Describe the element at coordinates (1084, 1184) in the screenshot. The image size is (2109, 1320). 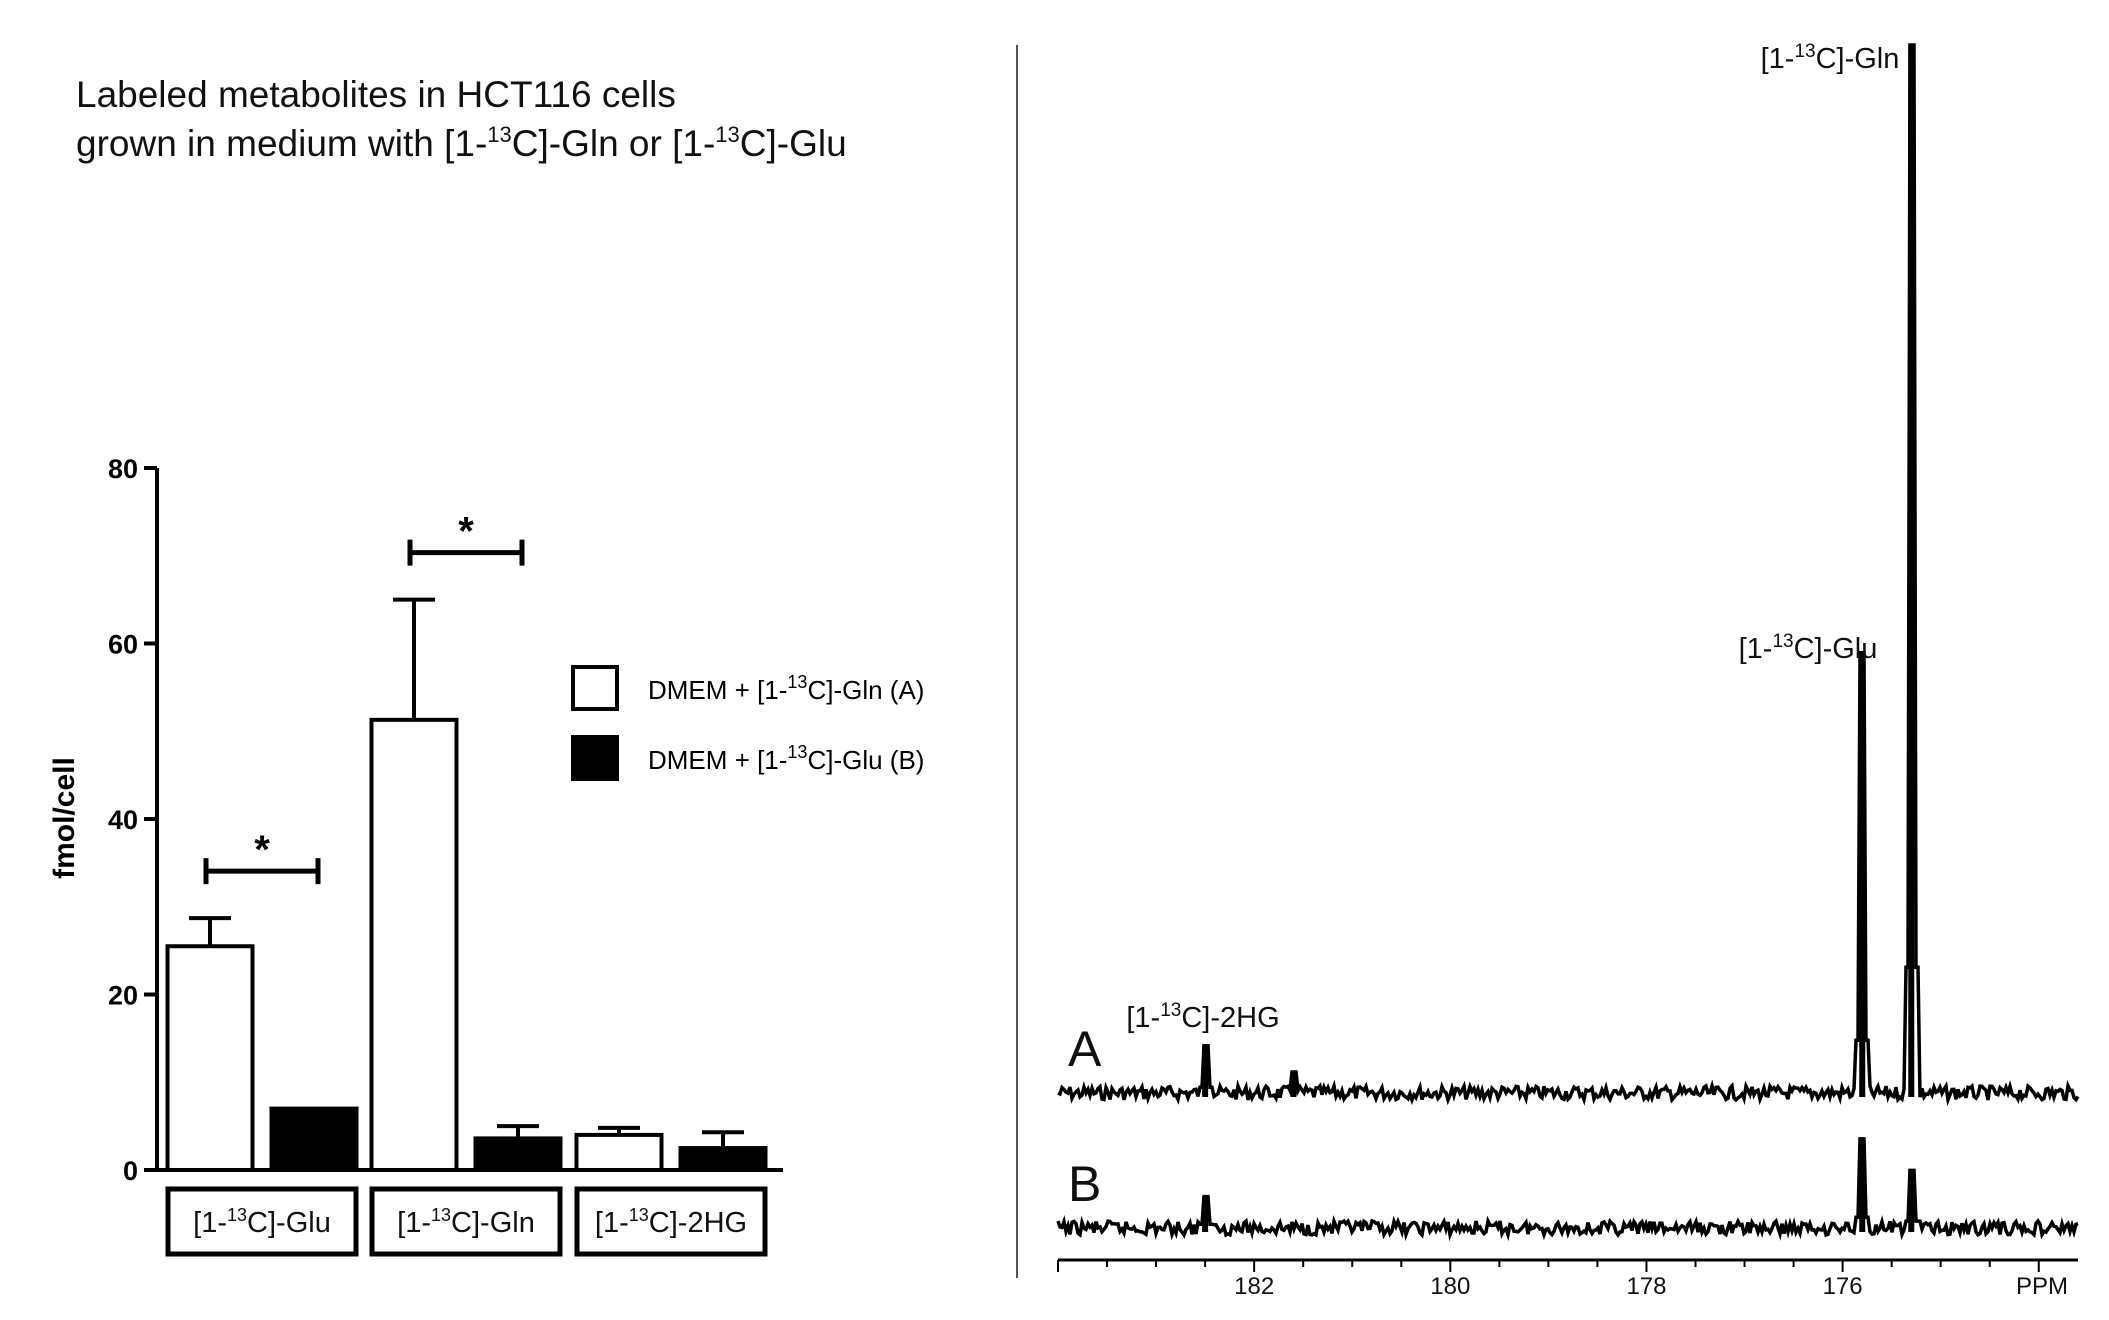
I see `trace-label-B: B` at that location.